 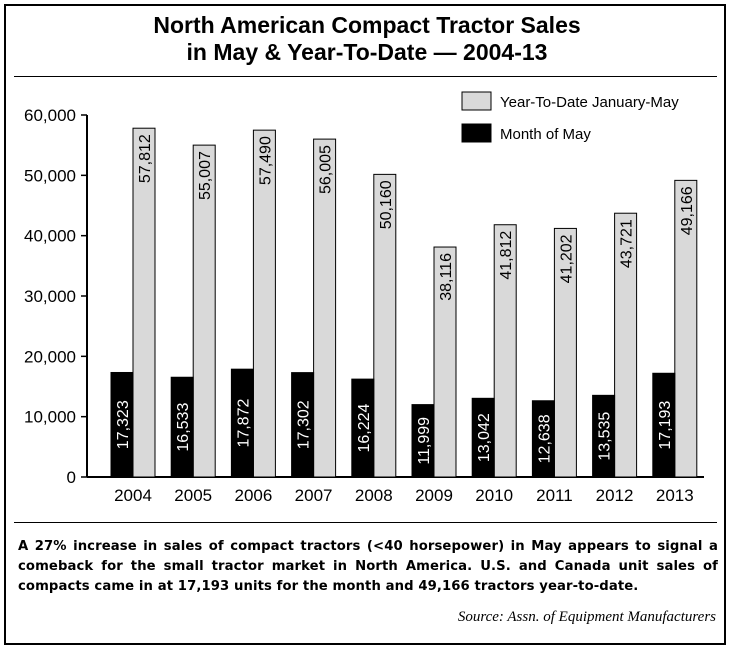 I want to click on data-label-may: 16,224, so click(x=364, y=427).